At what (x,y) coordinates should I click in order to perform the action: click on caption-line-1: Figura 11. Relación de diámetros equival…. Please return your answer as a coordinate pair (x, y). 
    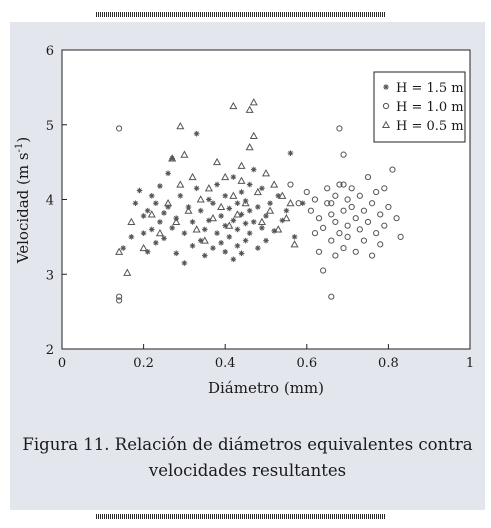
    Looking at the image, I should click on (247, 444).